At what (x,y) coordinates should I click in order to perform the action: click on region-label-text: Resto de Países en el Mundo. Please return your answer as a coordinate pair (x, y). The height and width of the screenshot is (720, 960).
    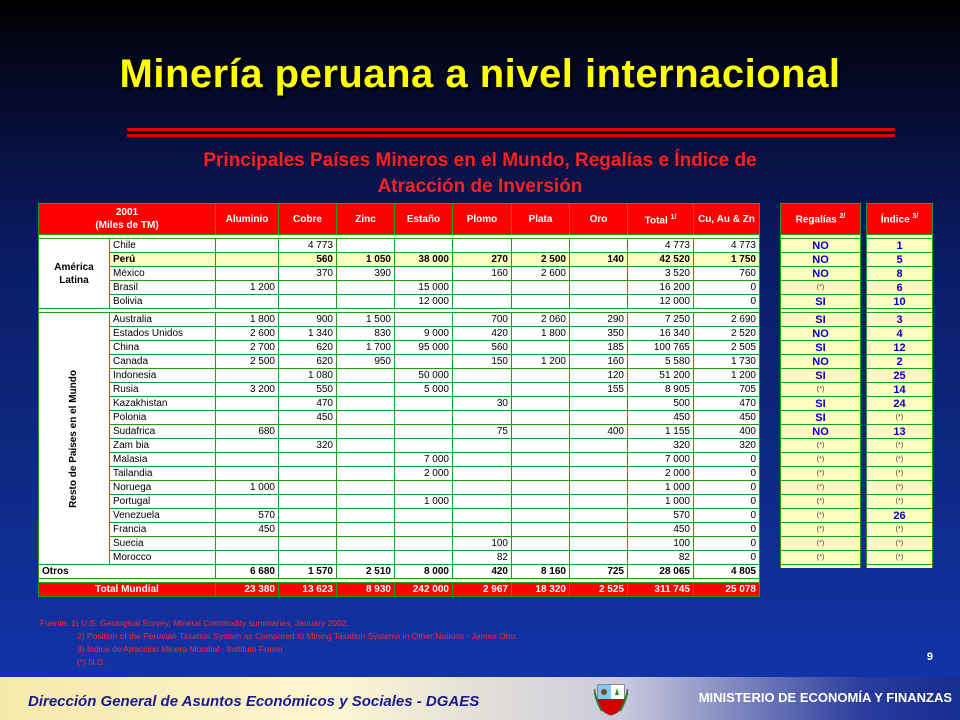
    Looking at the image, I should click on (73, 438).